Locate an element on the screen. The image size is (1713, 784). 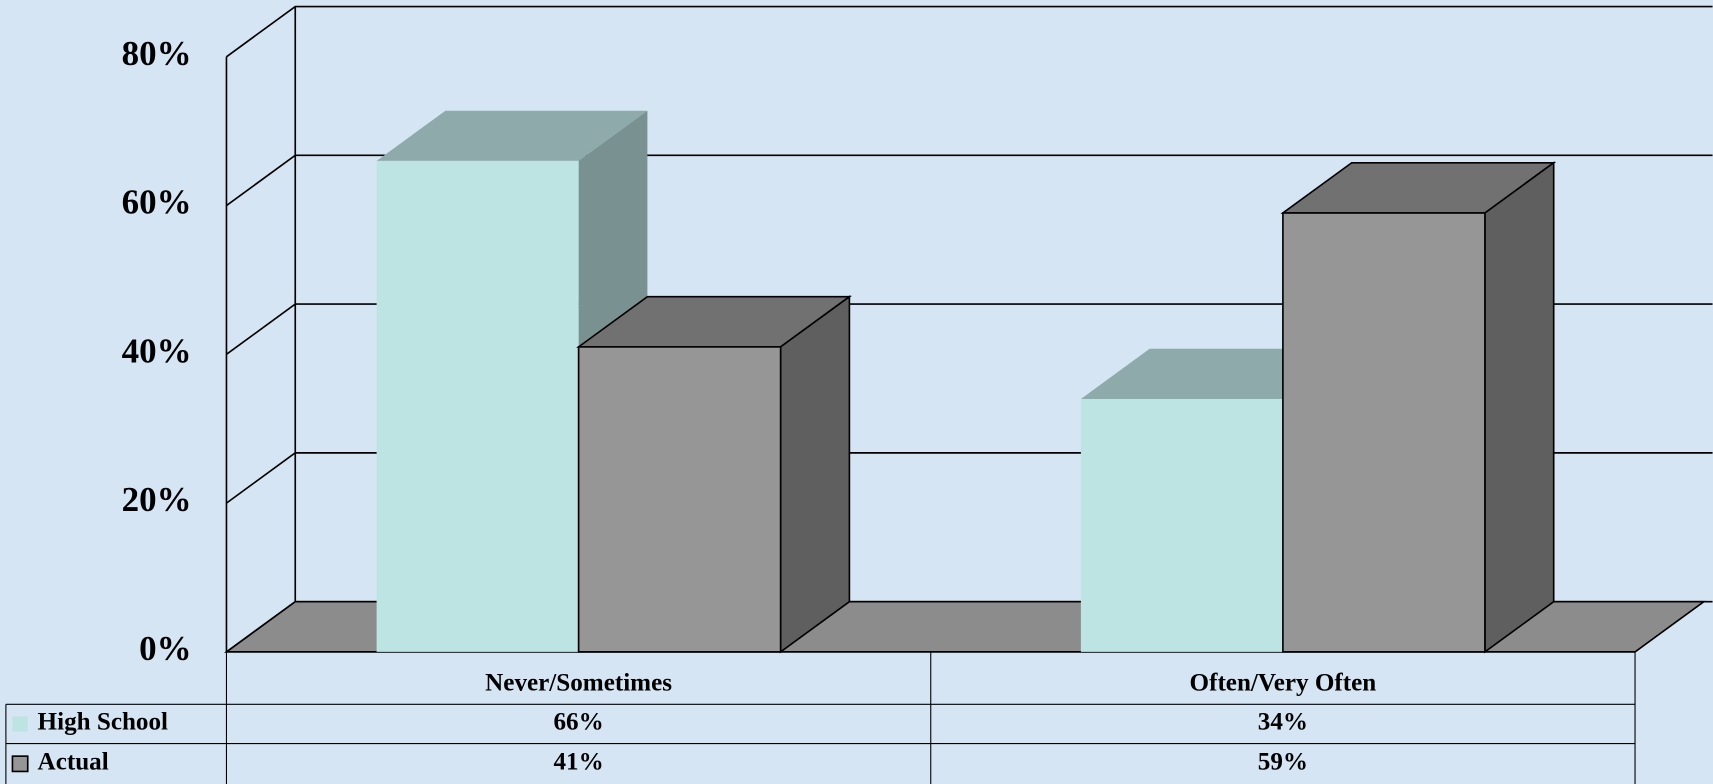
legend-label: High School is located at coordinates (103, 722).